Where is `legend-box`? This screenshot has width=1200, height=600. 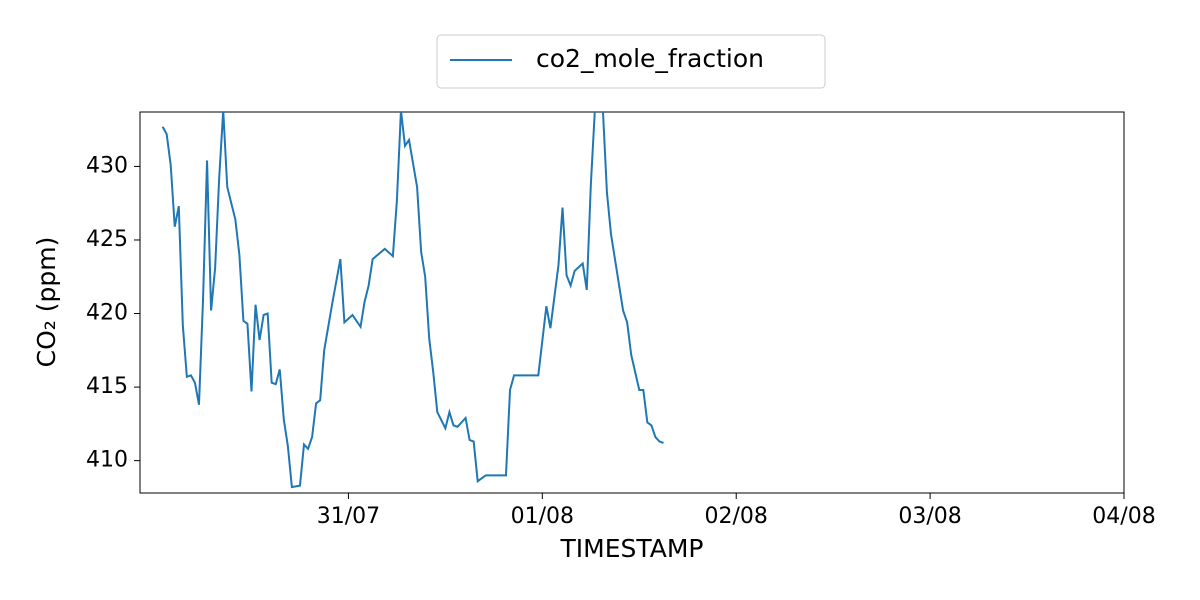
legend-box is located at coordinates (631, 61).